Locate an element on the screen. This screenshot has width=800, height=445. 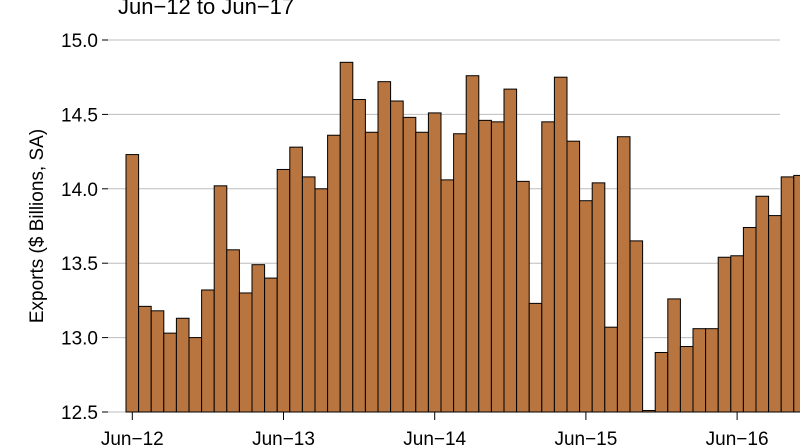
x-tick-label: Jun−13 is located at coordinates (283, 437).